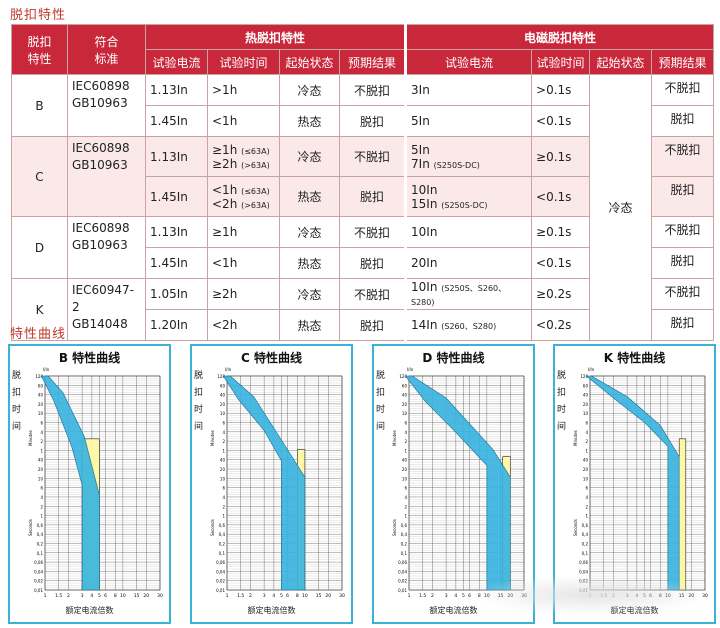  Describe the element at coordinates (46, 369) in the screenshot. I see `axis-tag: I/In` at that location.